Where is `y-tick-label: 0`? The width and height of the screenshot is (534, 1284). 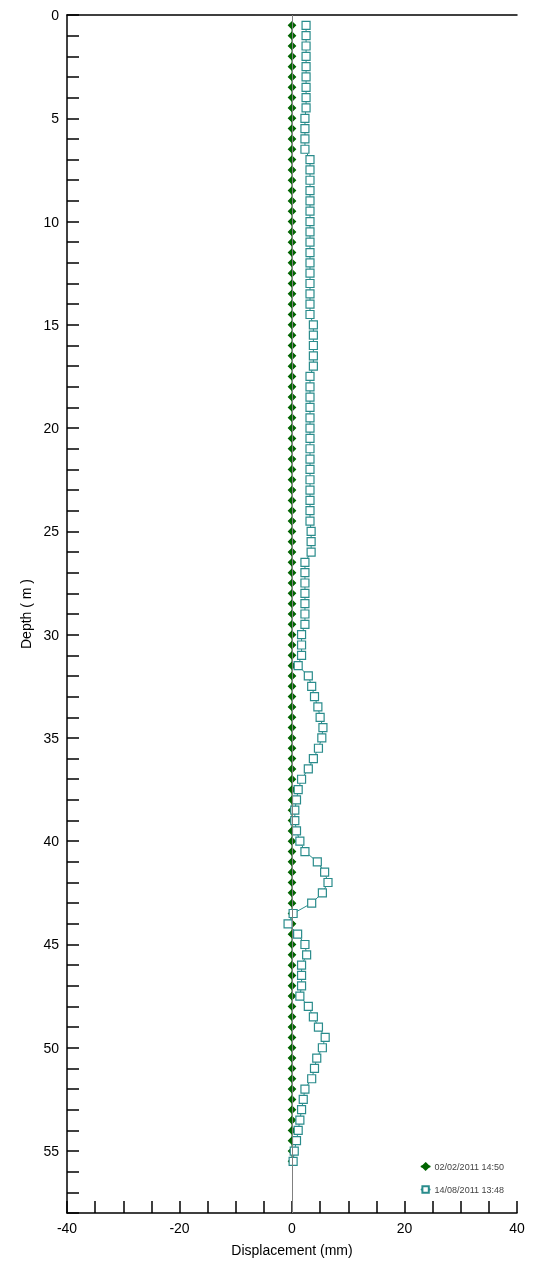
y-tick-label: 0 is located at coordinates (55, 15).